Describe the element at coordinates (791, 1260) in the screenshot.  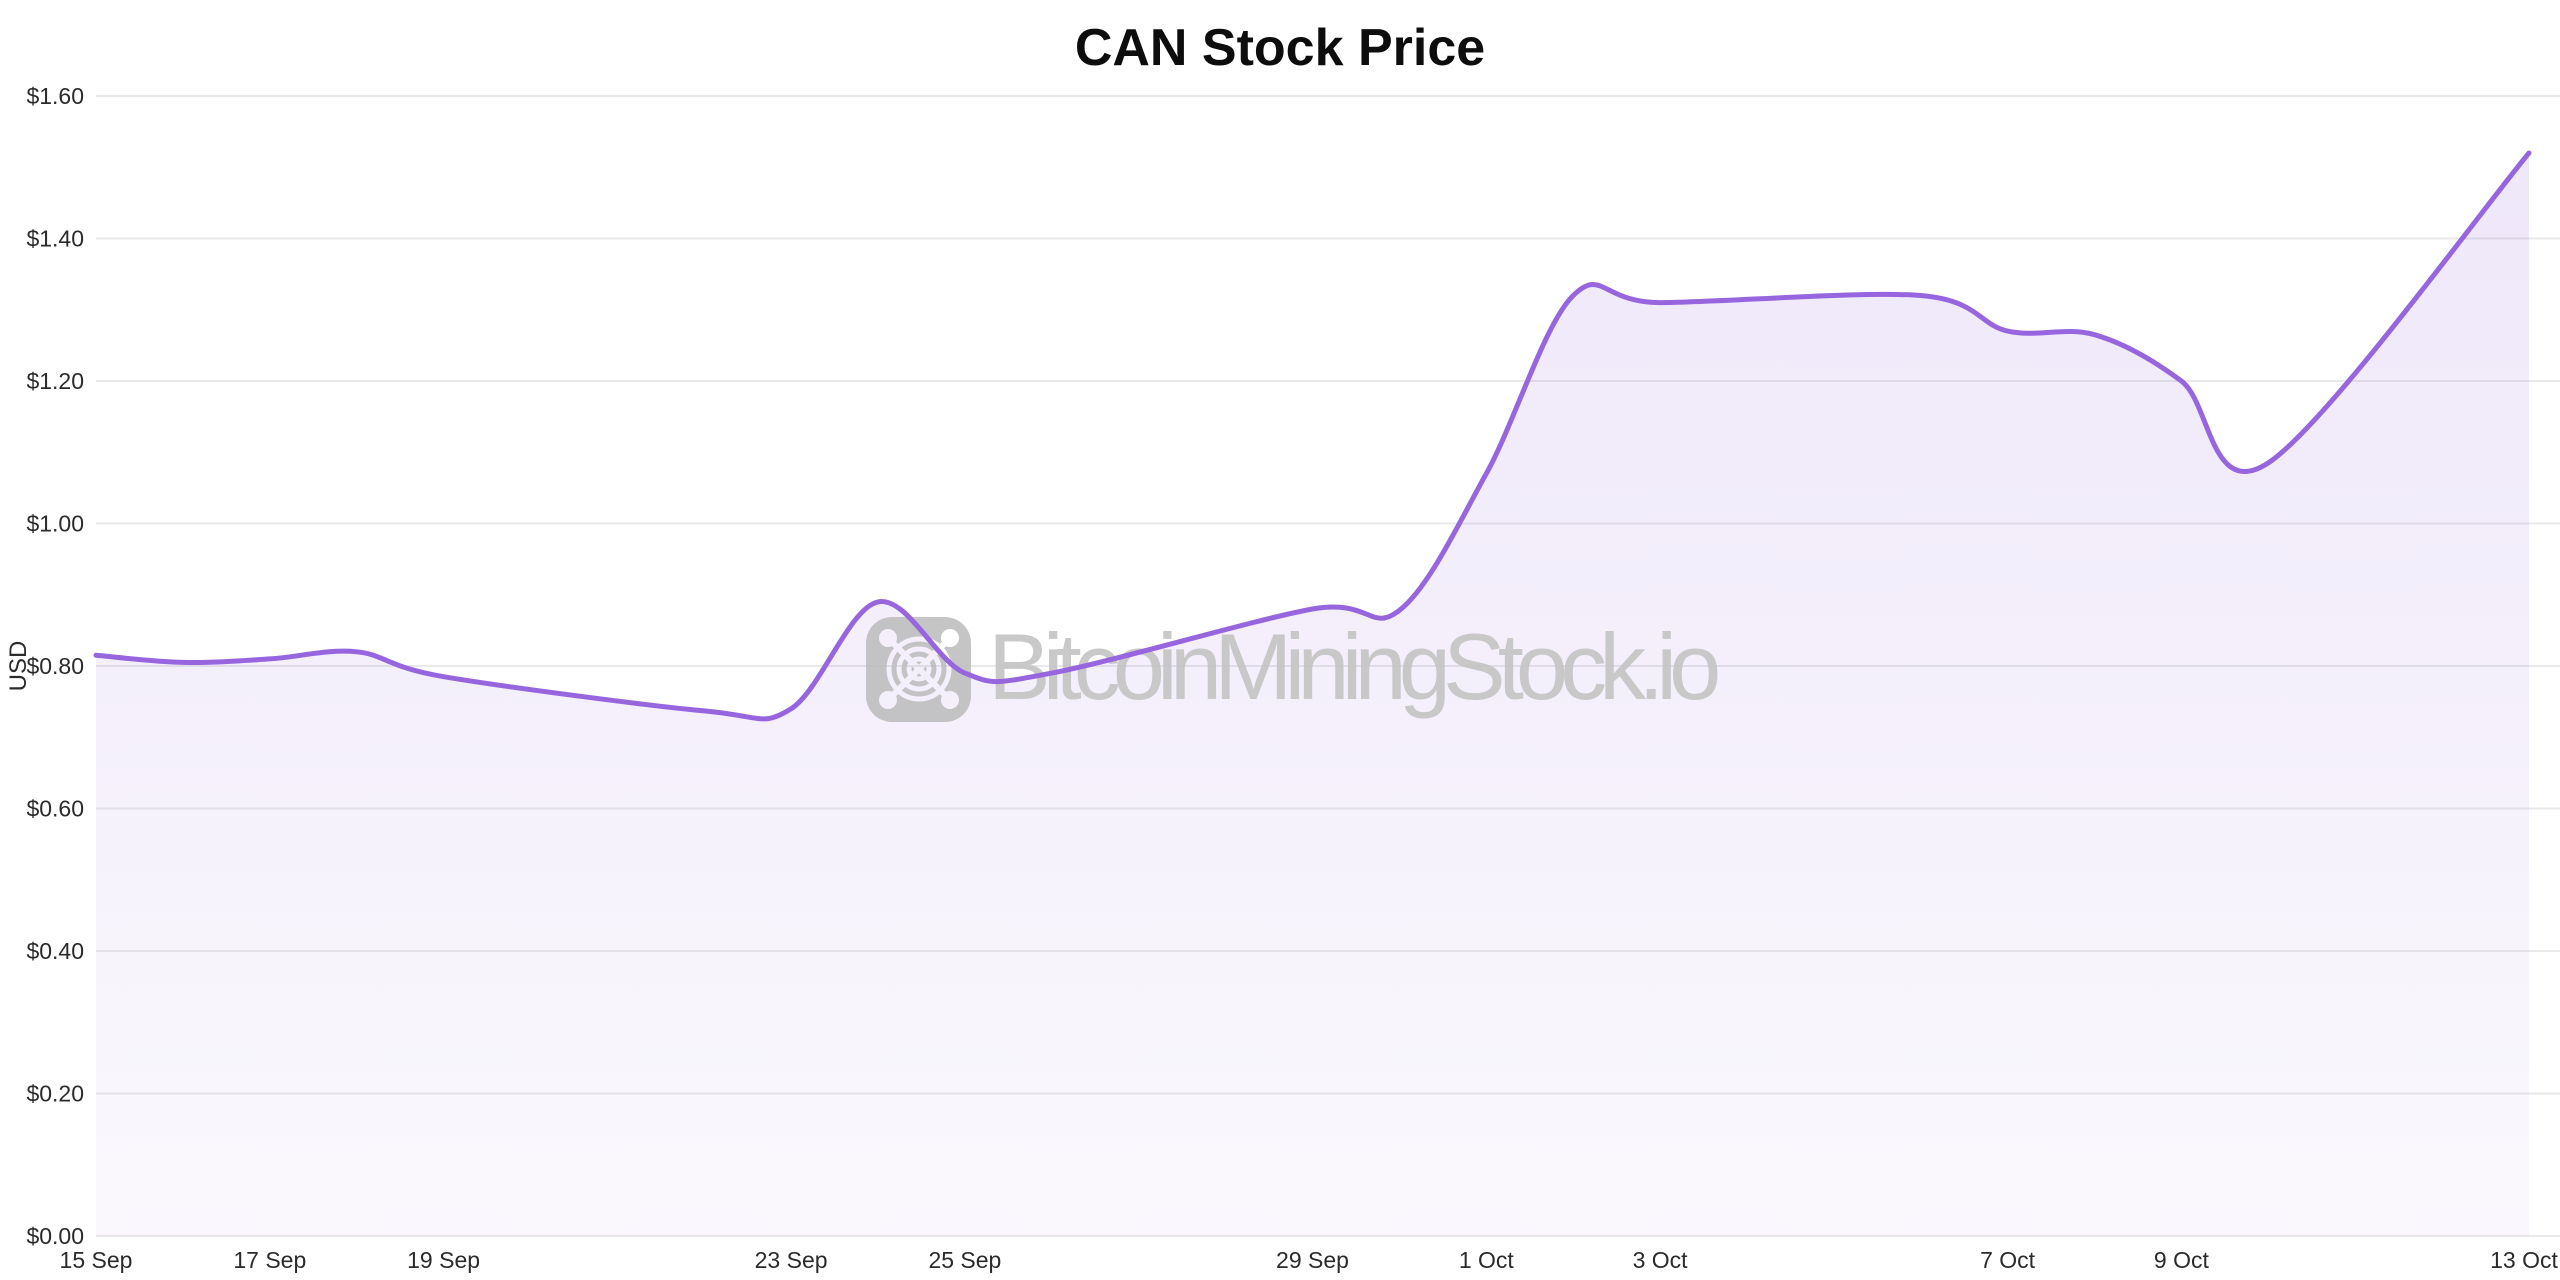
I see `x-tick-label: 23 Sep` at that location.